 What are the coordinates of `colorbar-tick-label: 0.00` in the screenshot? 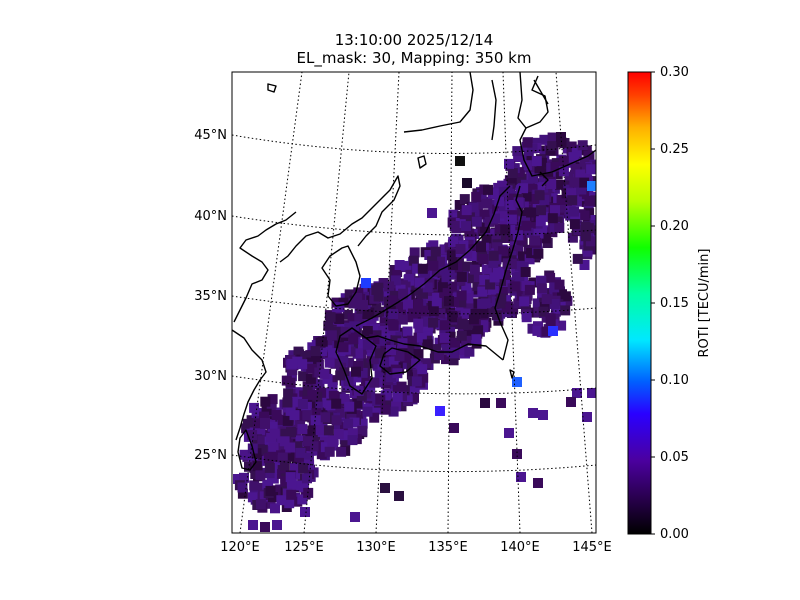 It's located at (674, 534).